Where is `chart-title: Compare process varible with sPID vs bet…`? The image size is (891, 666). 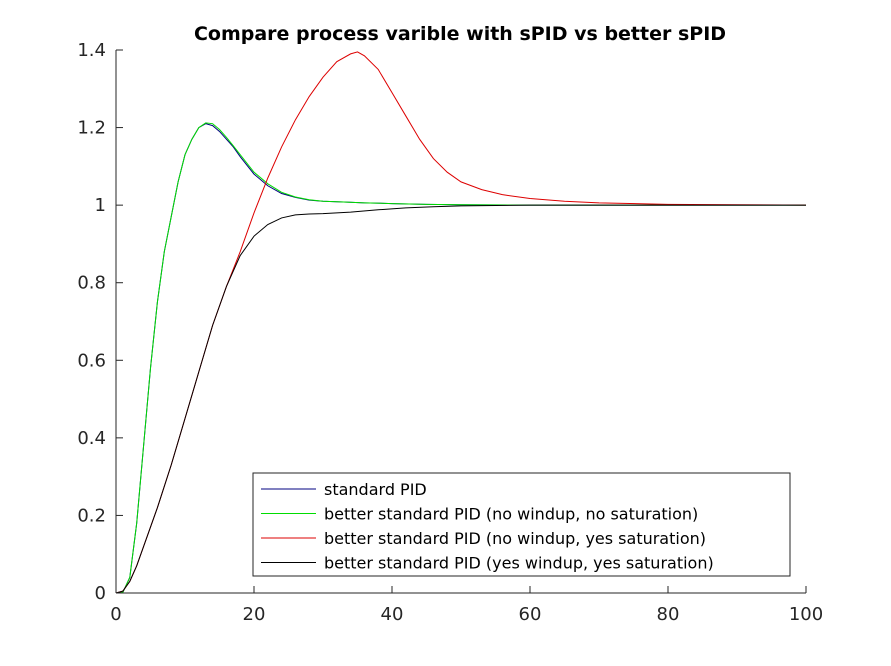
chart-title: Compare process varible with sPID vs bet… is located at coordinates (460, 34).